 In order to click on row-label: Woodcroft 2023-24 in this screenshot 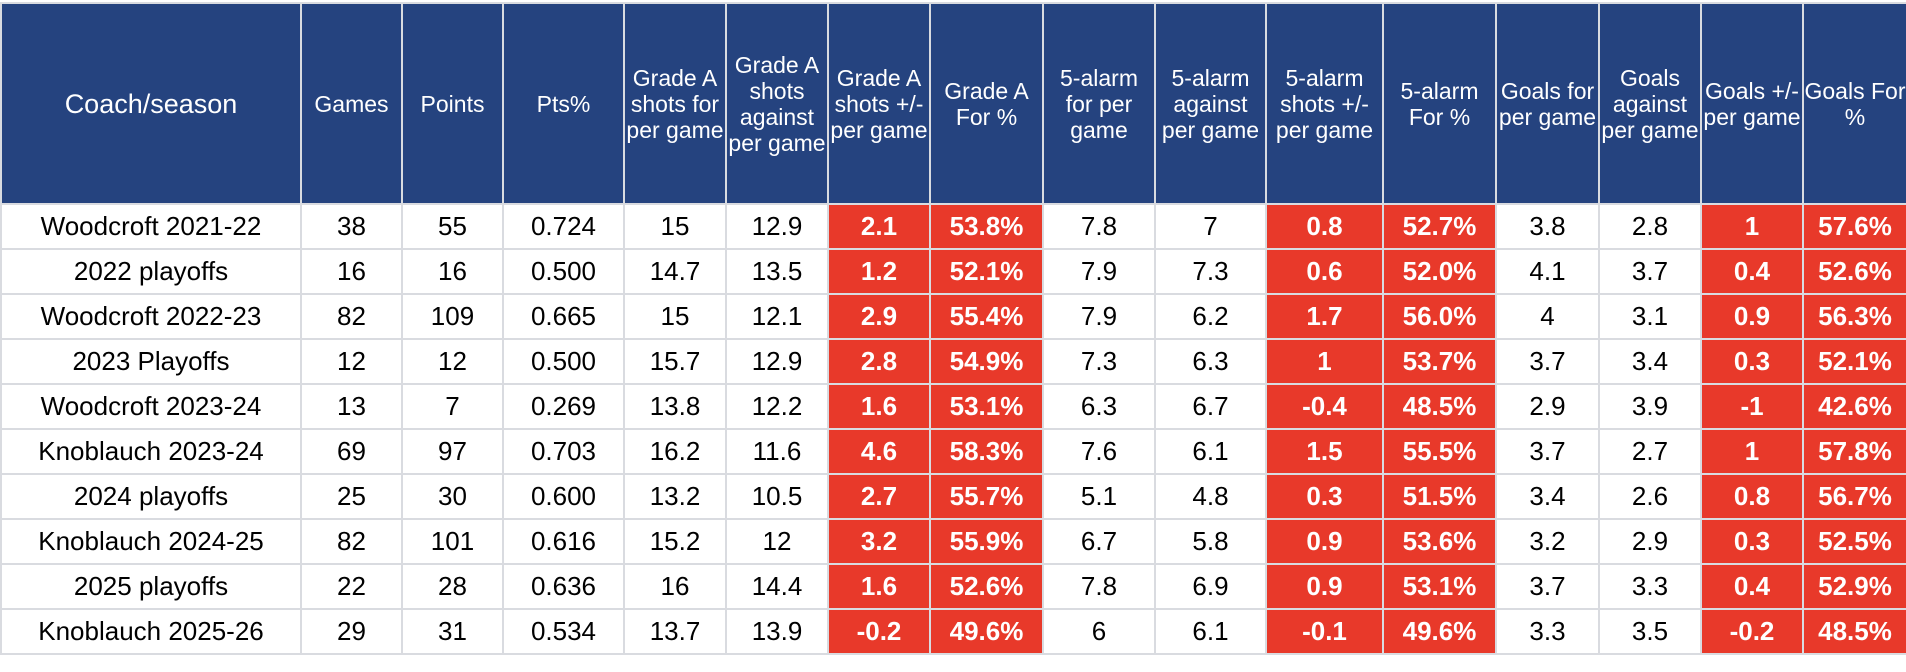, I will do `click(151, 406)`.